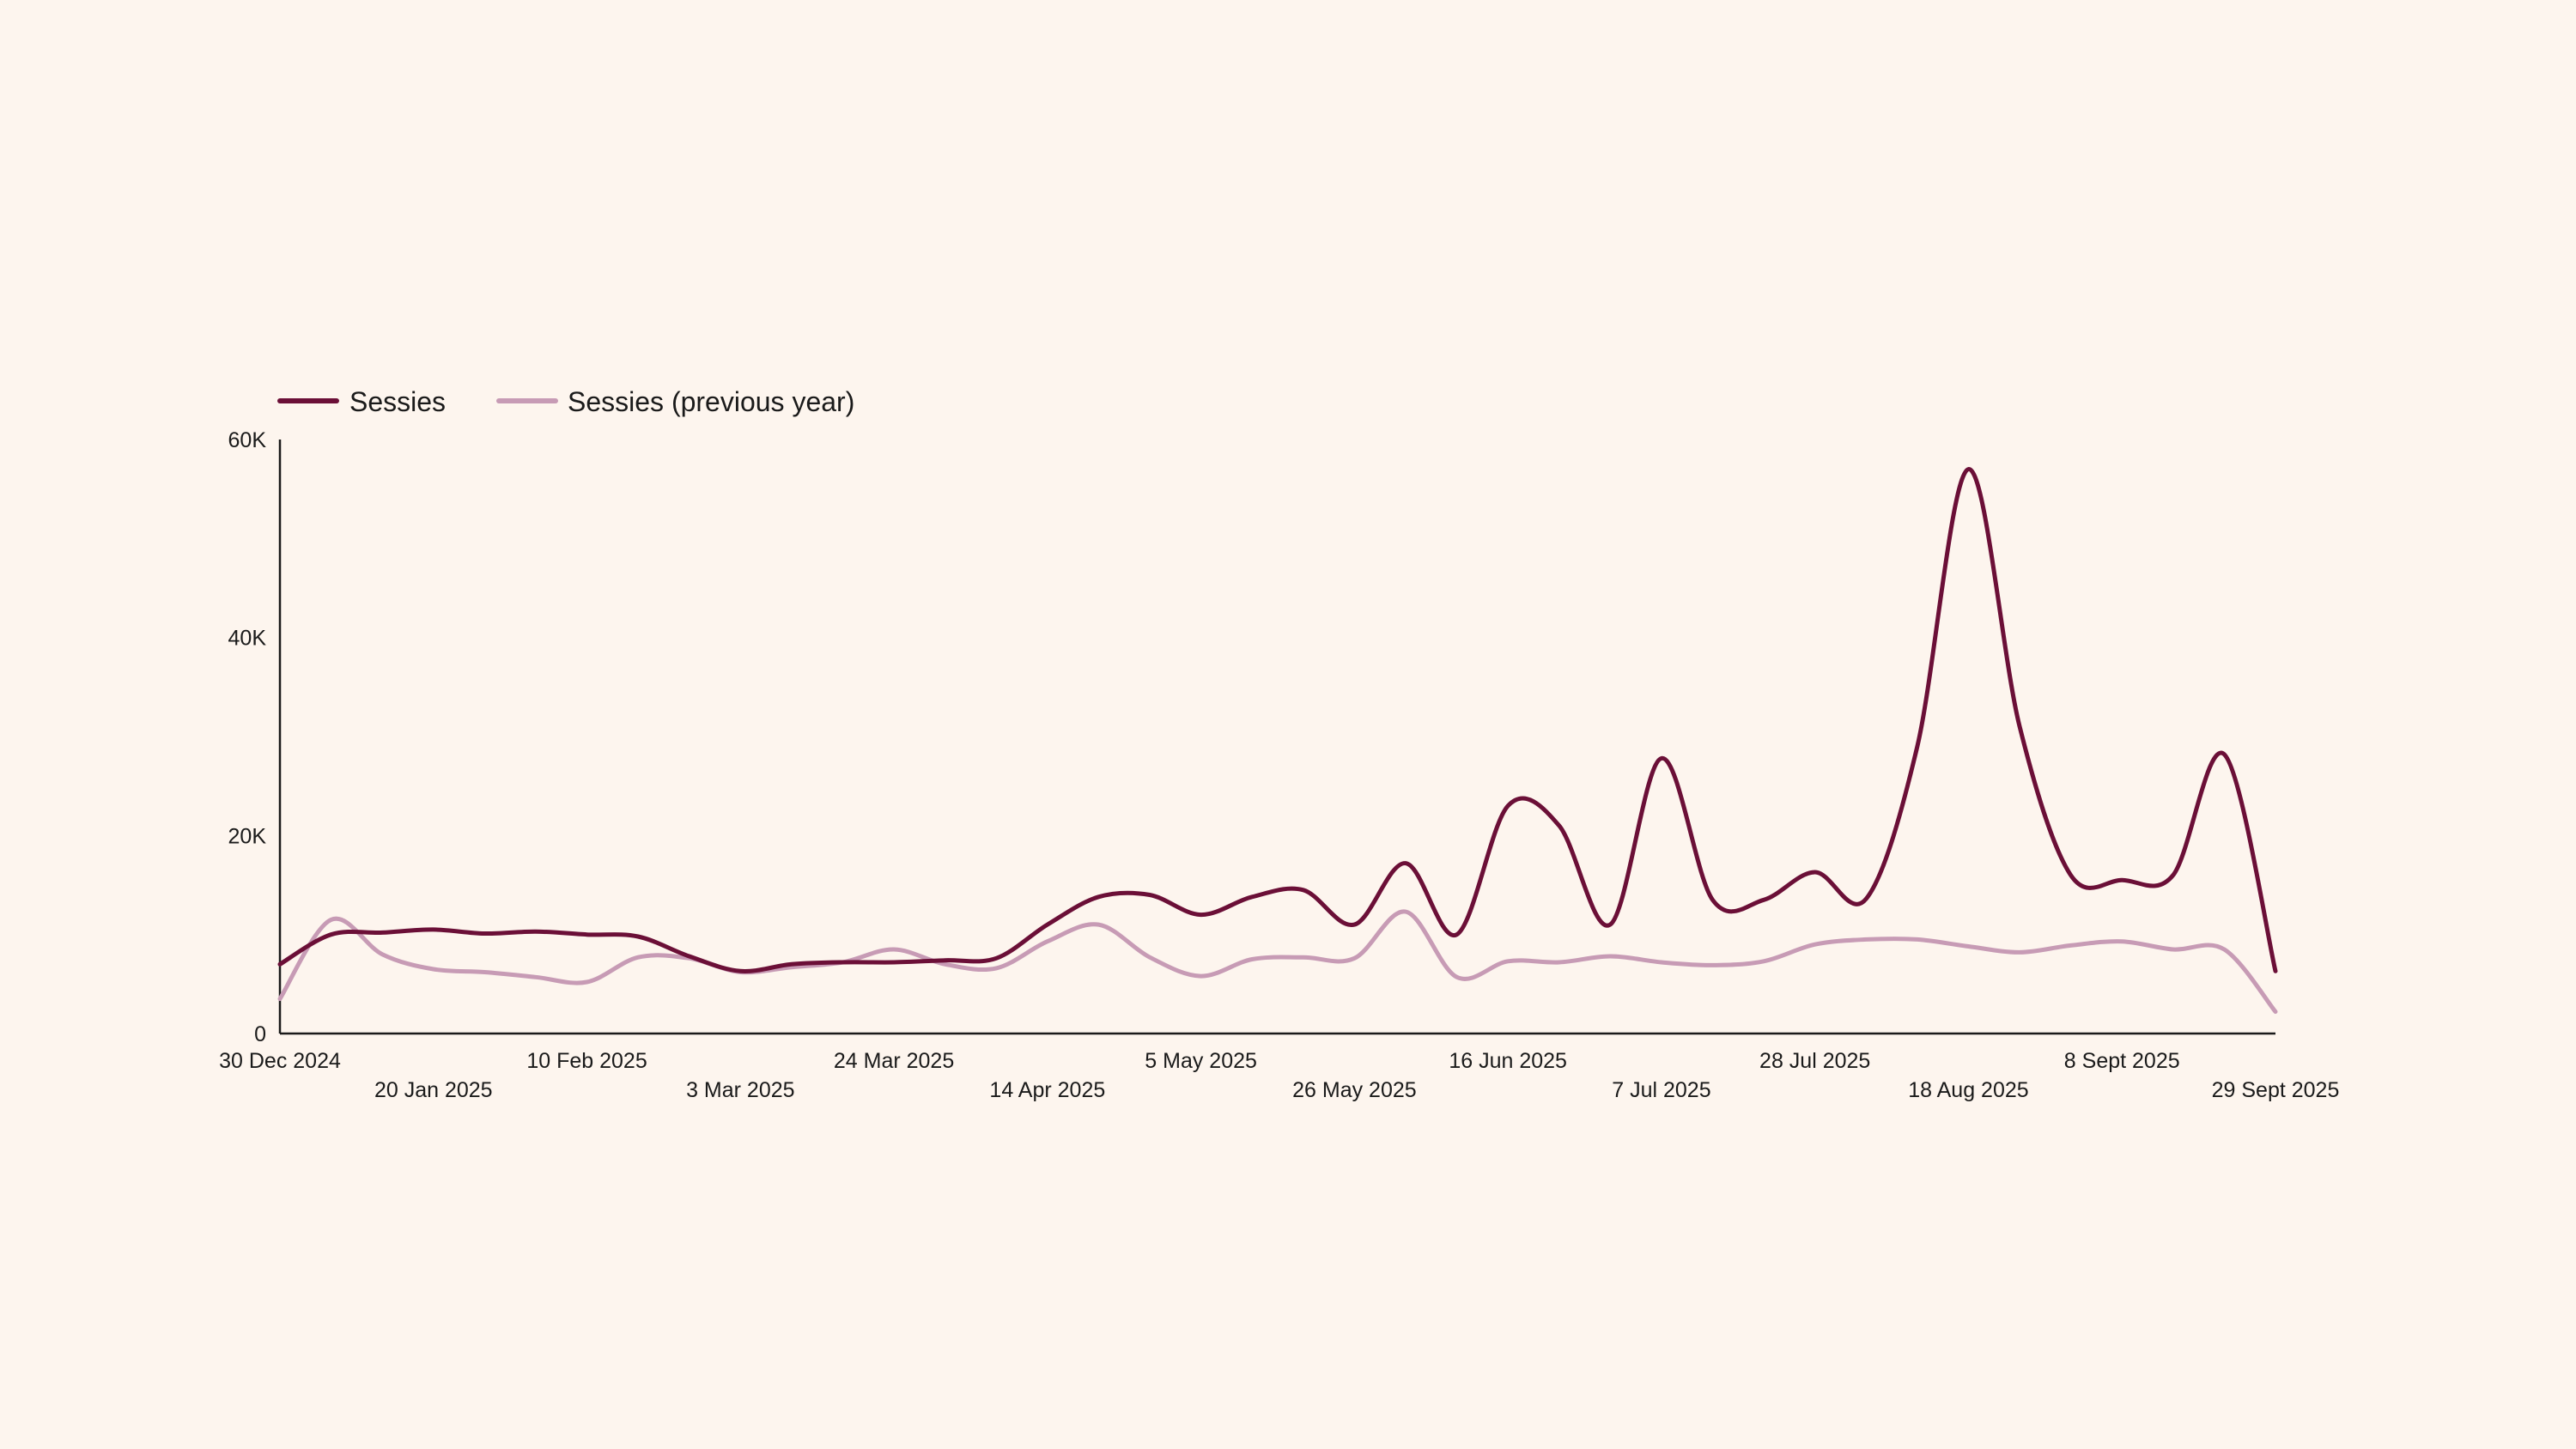 The height and width of the screenshot is (1449, 2576). I want to click on x-tick-label: 20 Jan 2025, so click(433, 1090).